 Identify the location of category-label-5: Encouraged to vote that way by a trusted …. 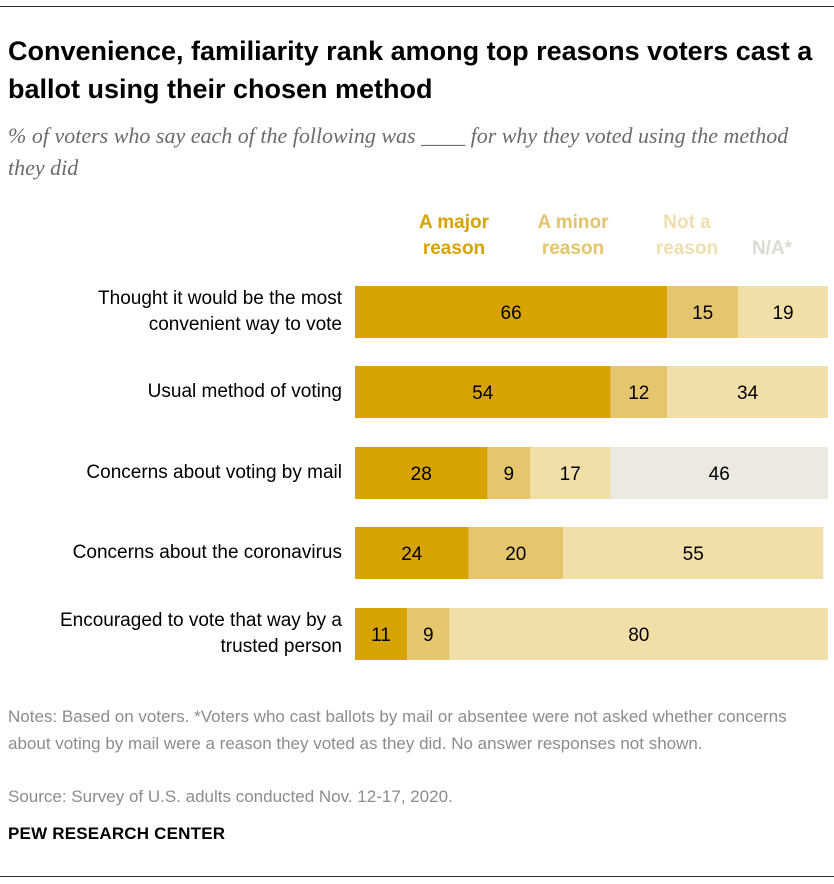
(200, 633).